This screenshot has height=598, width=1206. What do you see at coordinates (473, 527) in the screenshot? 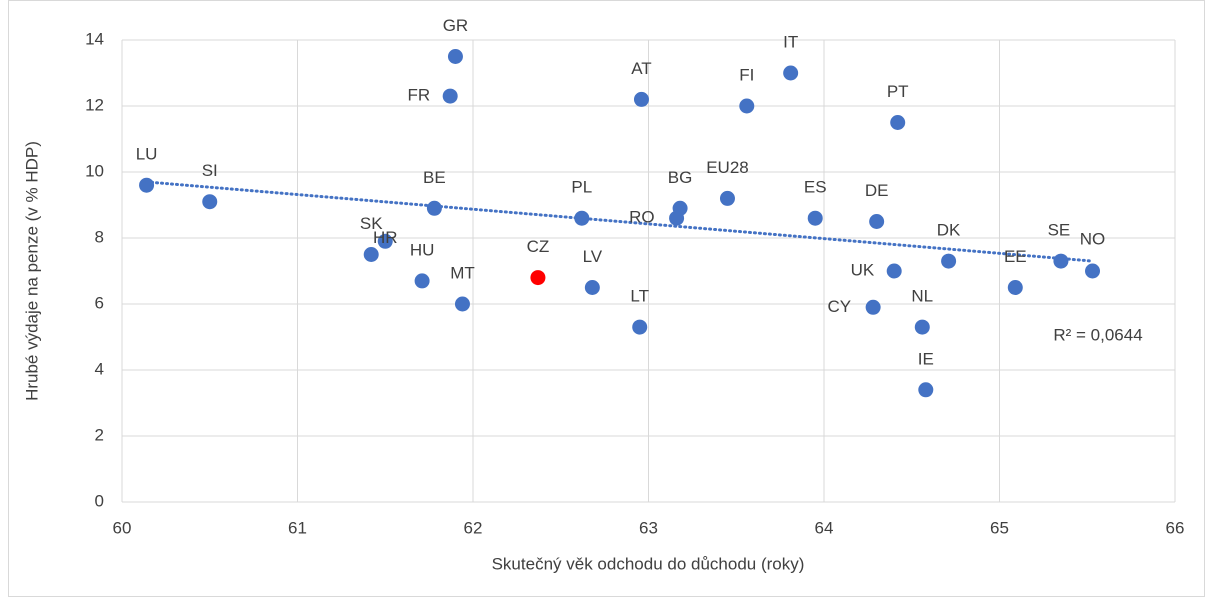
I see `x-tick-label: 62` at bounding box center [473, 527].